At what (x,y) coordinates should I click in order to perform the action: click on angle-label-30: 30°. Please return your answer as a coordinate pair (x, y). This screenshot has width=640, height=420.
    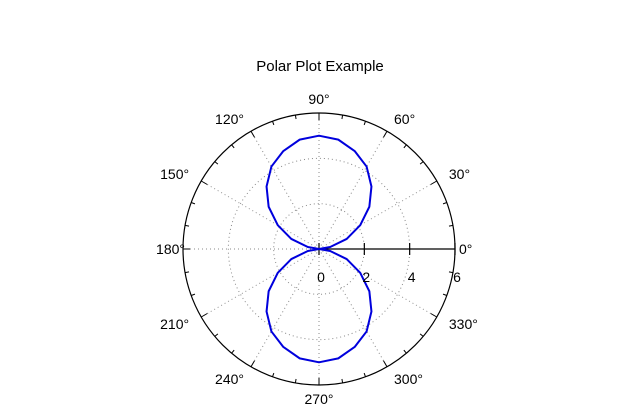
    Looking at the image, I should click on (459, 174).